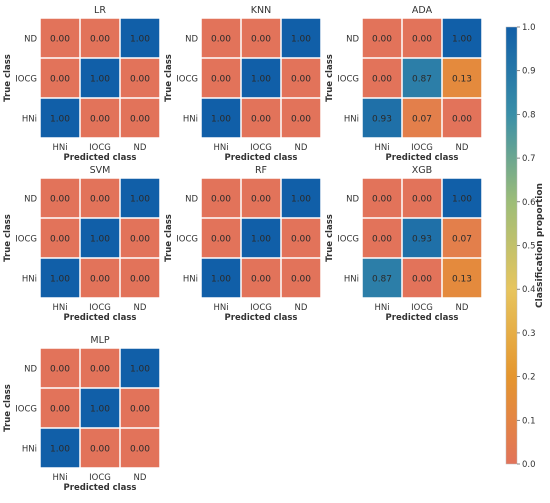 Image resolution: width=550 pixels, height=503 pixels. Describe the element at coordinates (540, 245) in the screenshot. I see `colorbar-label: Classification proportion` at that location.